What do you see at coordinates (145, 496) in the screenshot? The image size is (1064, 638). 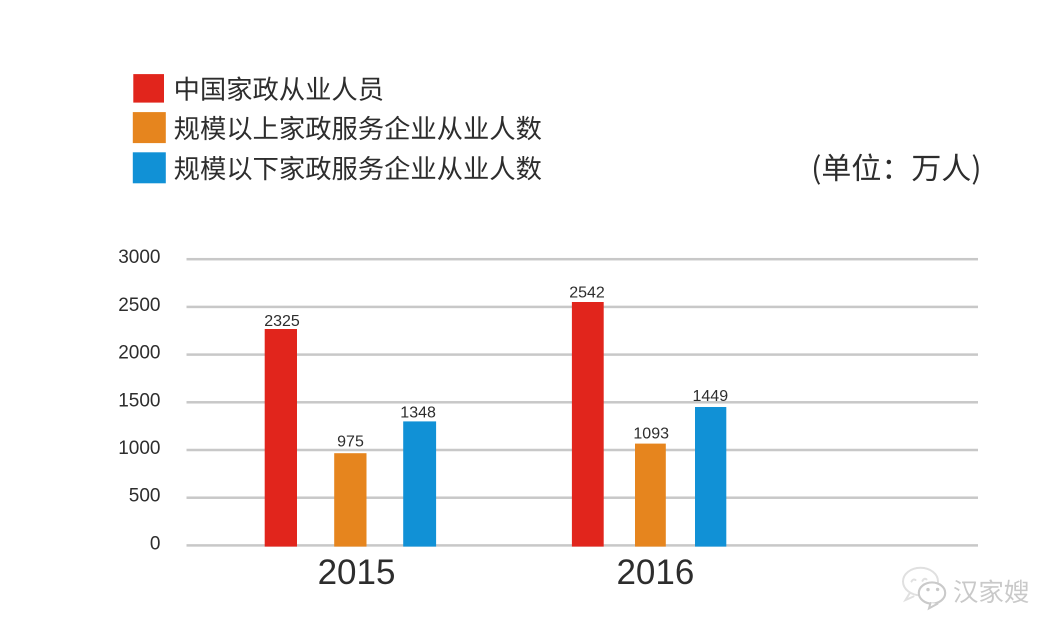 I see `svg-text: 500` at bounding box center [145, 496].